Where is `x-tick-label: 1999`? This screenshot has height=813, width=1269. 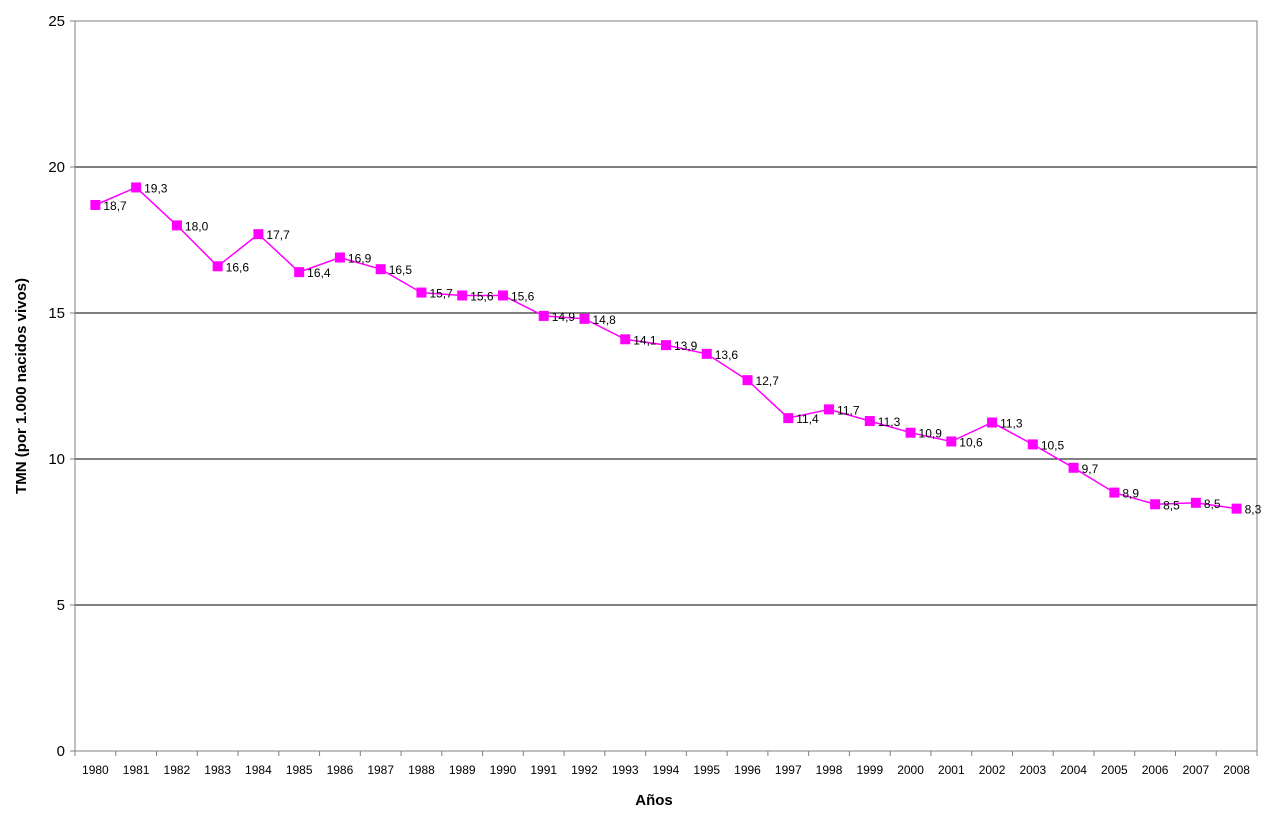 x-tick-label: 1999 is located at coordinates (869, 770).